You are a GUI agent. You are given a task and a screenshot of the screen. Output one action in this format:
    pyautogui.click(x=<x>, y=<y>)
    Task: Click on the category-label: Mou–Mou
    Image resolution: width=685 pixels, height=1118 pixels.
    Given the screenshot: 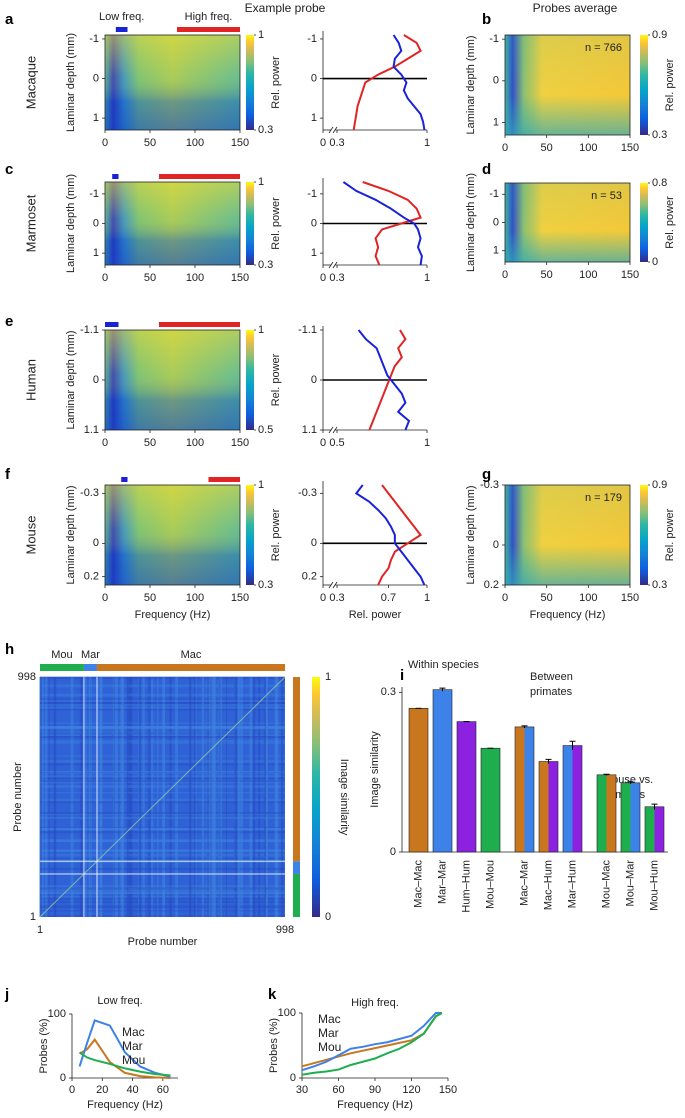 What is the action you would take?
    pyautogui.click(x=490, y=884)
    